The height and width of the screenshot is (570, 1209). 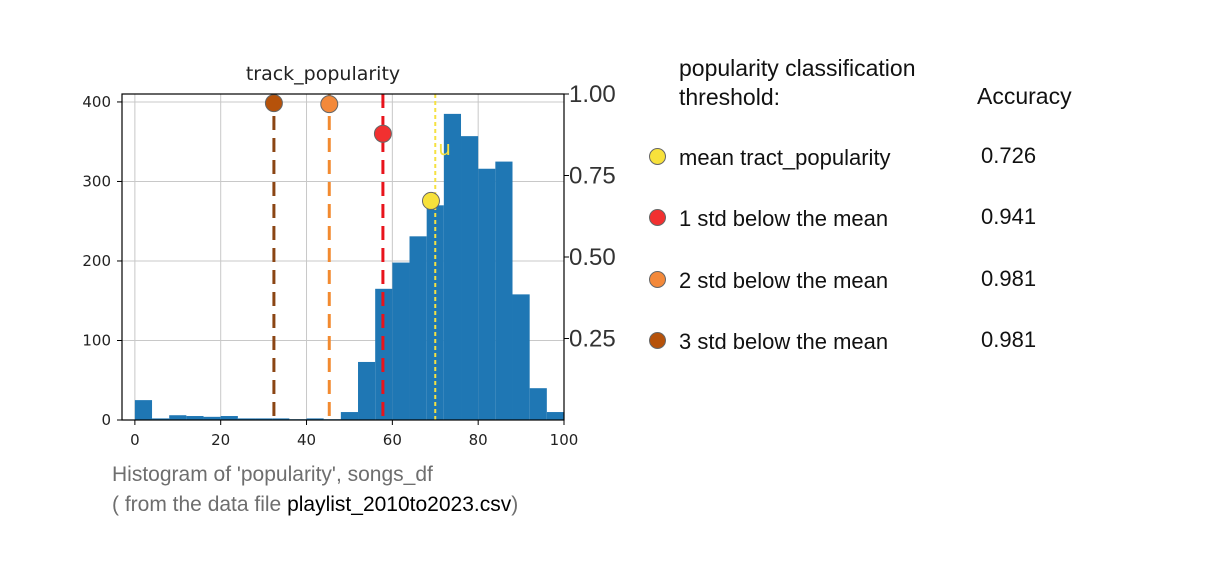 I want to click on legend-marker-orange-dot, so click(x=657, y=279).